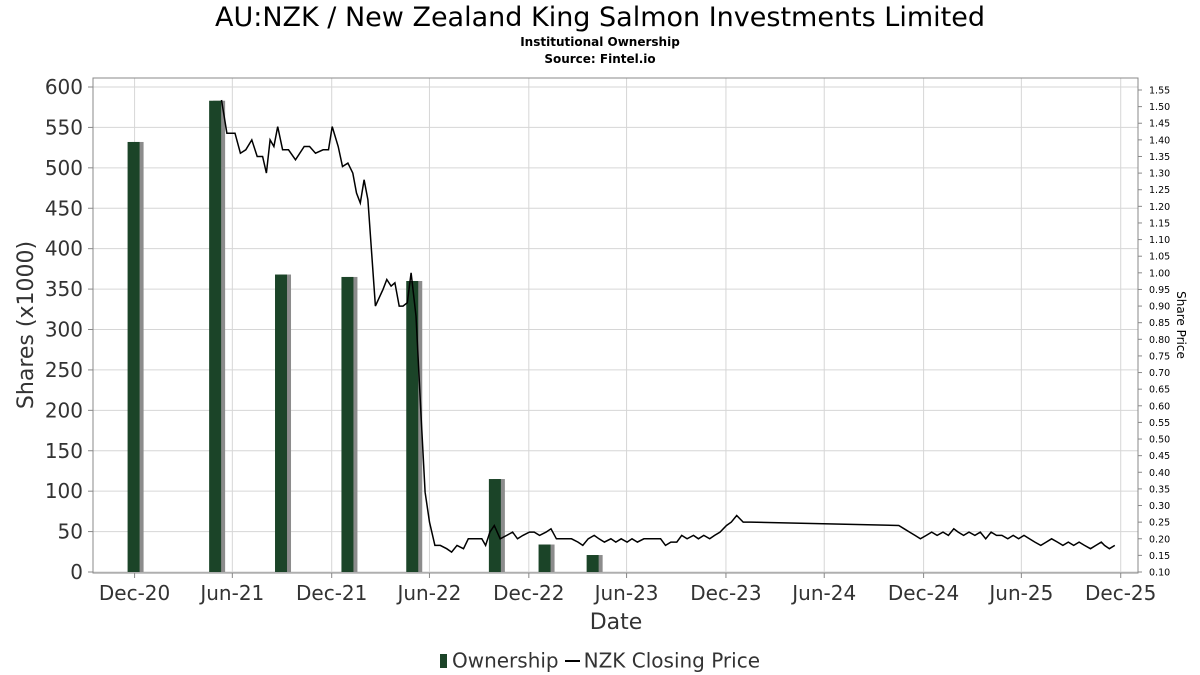  Describe the element at coordinates (1159, 390) in the screenshot. I see `y2-tick-label: 0.65` at that location.